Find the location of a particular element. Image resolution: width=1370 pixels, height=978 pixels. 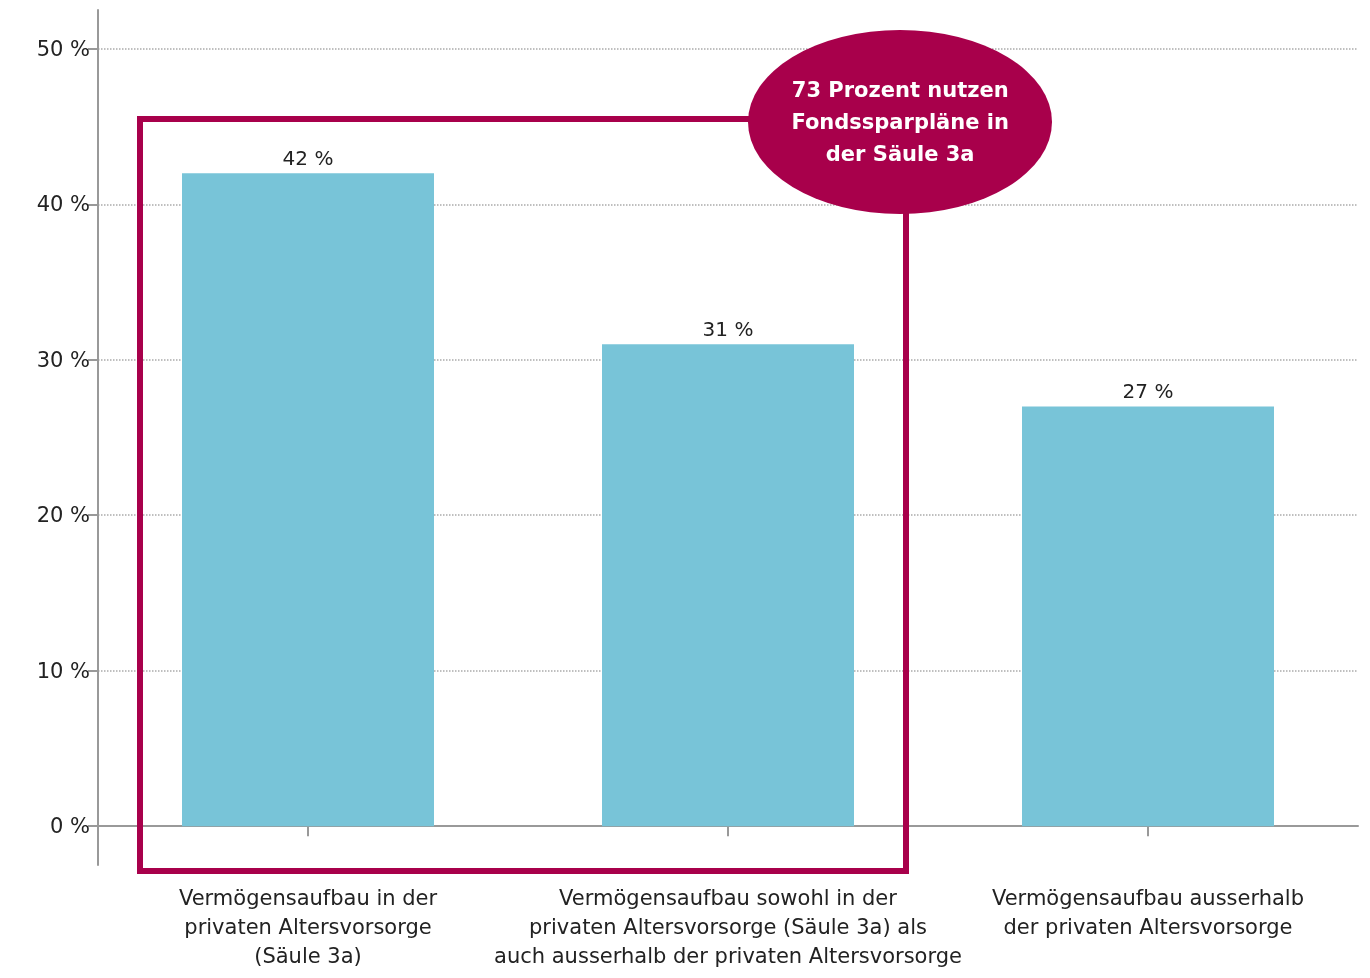

data-label: 42 % is located at coordinates (308, 158).